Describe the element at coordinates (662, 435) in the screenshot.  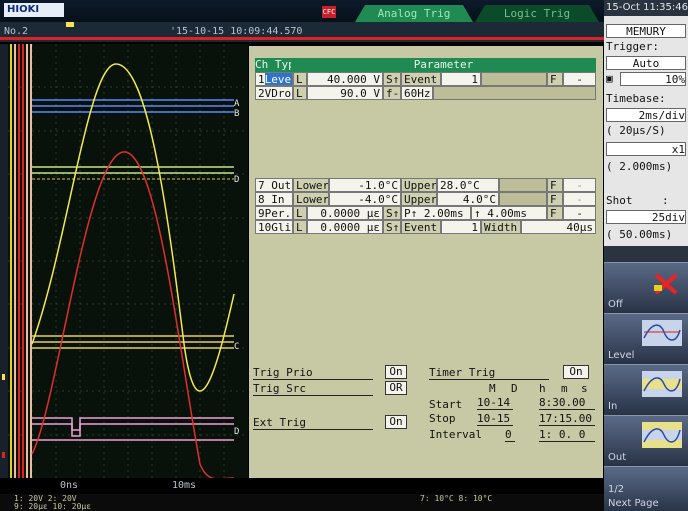
I see `window-out-icon` at that location.